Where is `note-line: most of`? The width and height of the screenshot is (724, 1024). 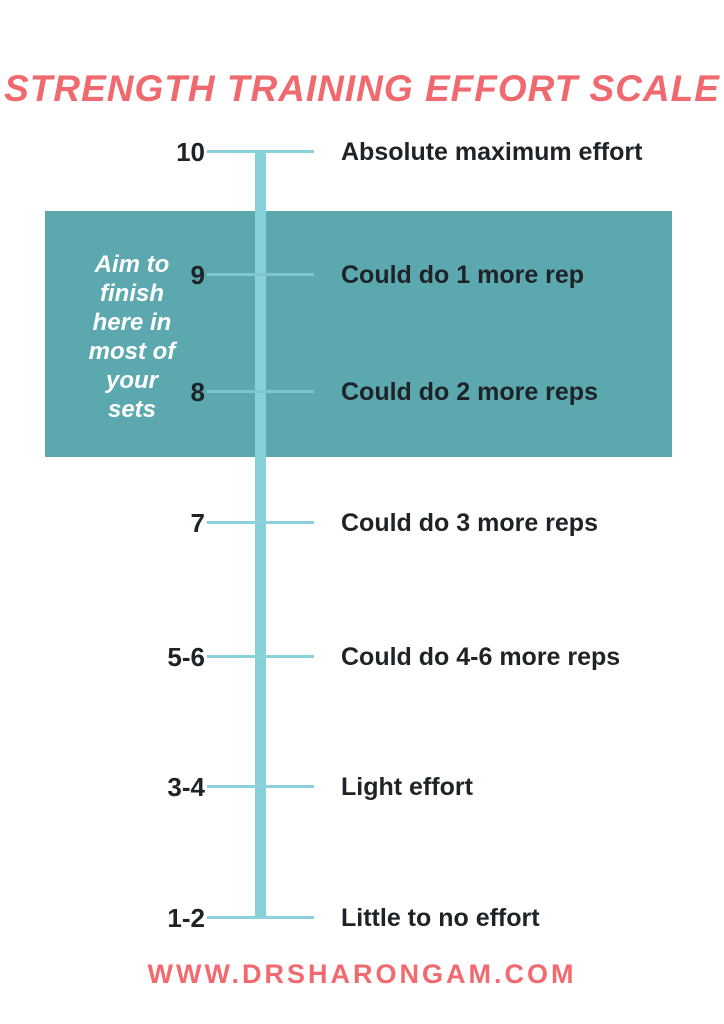 note-line: most of is located at coordinates (132, 351).